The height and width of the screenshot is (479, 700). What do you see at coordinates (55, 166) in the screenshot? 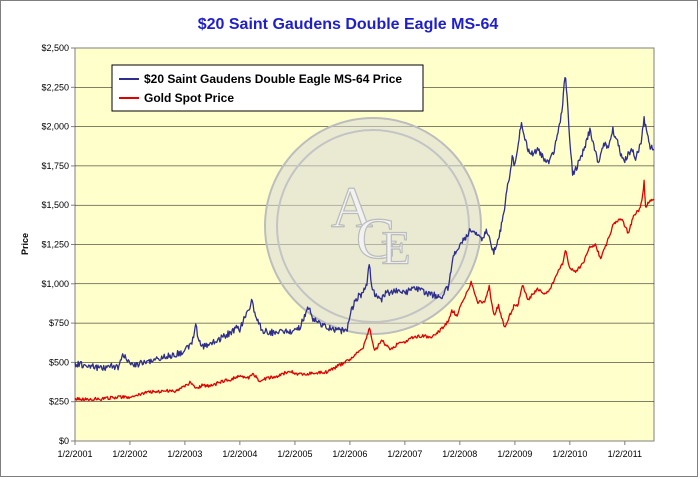
I see `y-tick-label: $1,750` at bounding box center [55, 166].